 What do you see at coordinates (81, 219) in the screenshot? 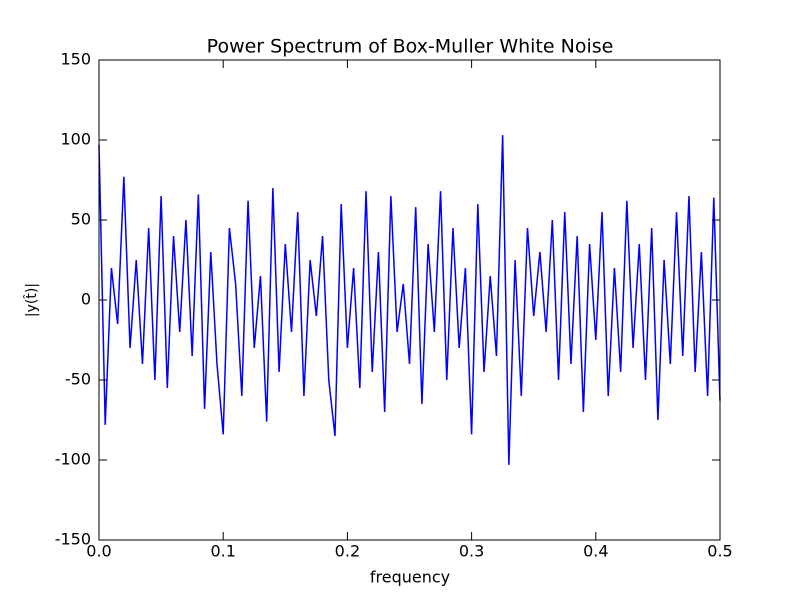
I see `y-tick-label: 50` at bounding box center [81, 219].